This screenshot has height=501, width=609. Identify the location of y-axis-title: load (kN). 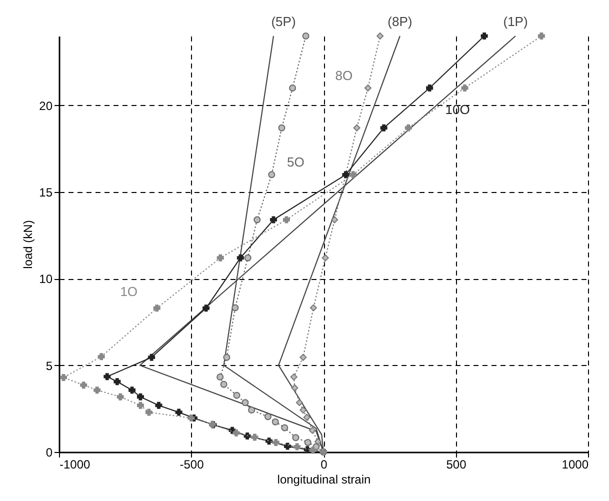
(28, 244).